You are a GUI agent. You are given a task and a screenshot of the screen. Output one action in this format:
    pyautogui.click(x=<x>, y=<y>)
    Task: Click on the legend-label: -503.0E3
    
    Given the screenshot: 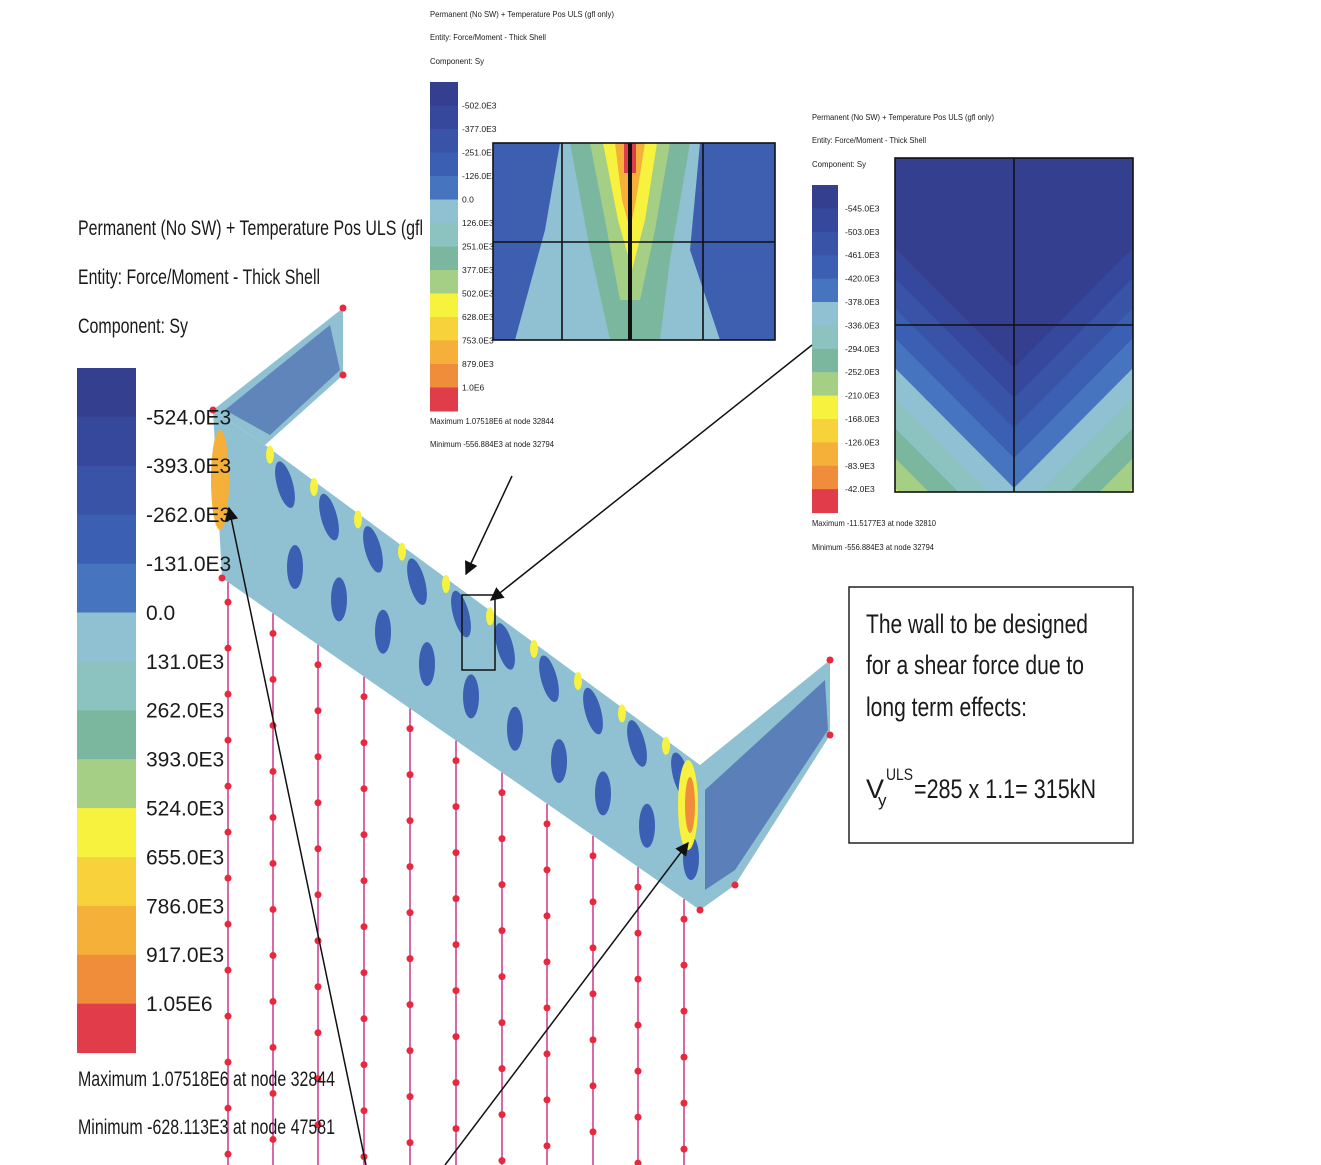 What is the action you would take?
    pyautogui.click(x=862, y=232)
    